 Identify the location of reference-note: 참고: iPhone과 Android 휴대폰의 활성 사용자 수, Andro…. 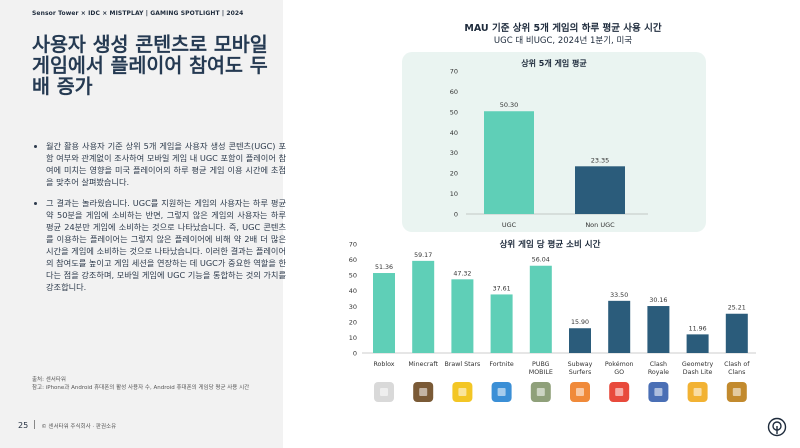
(141, 388).